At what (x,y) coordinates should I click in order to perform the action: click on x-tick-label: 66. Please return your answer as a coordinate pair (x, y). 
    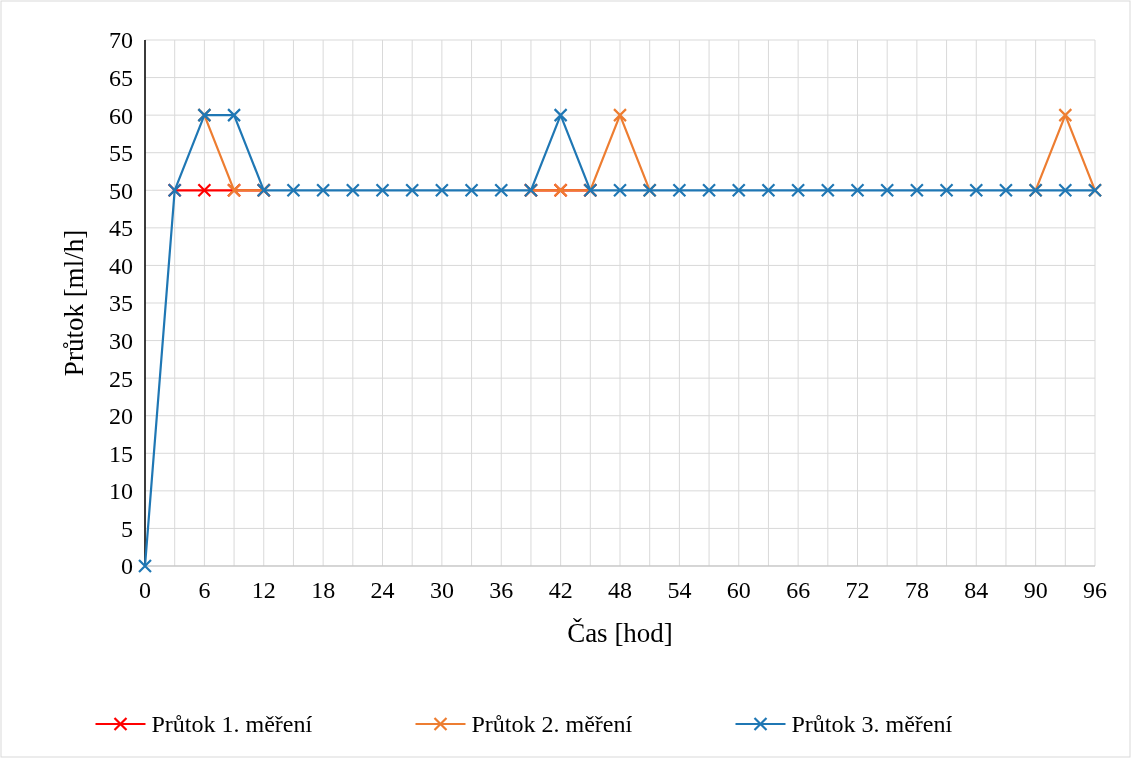
    Looking at the image, I should click on (798, 590).